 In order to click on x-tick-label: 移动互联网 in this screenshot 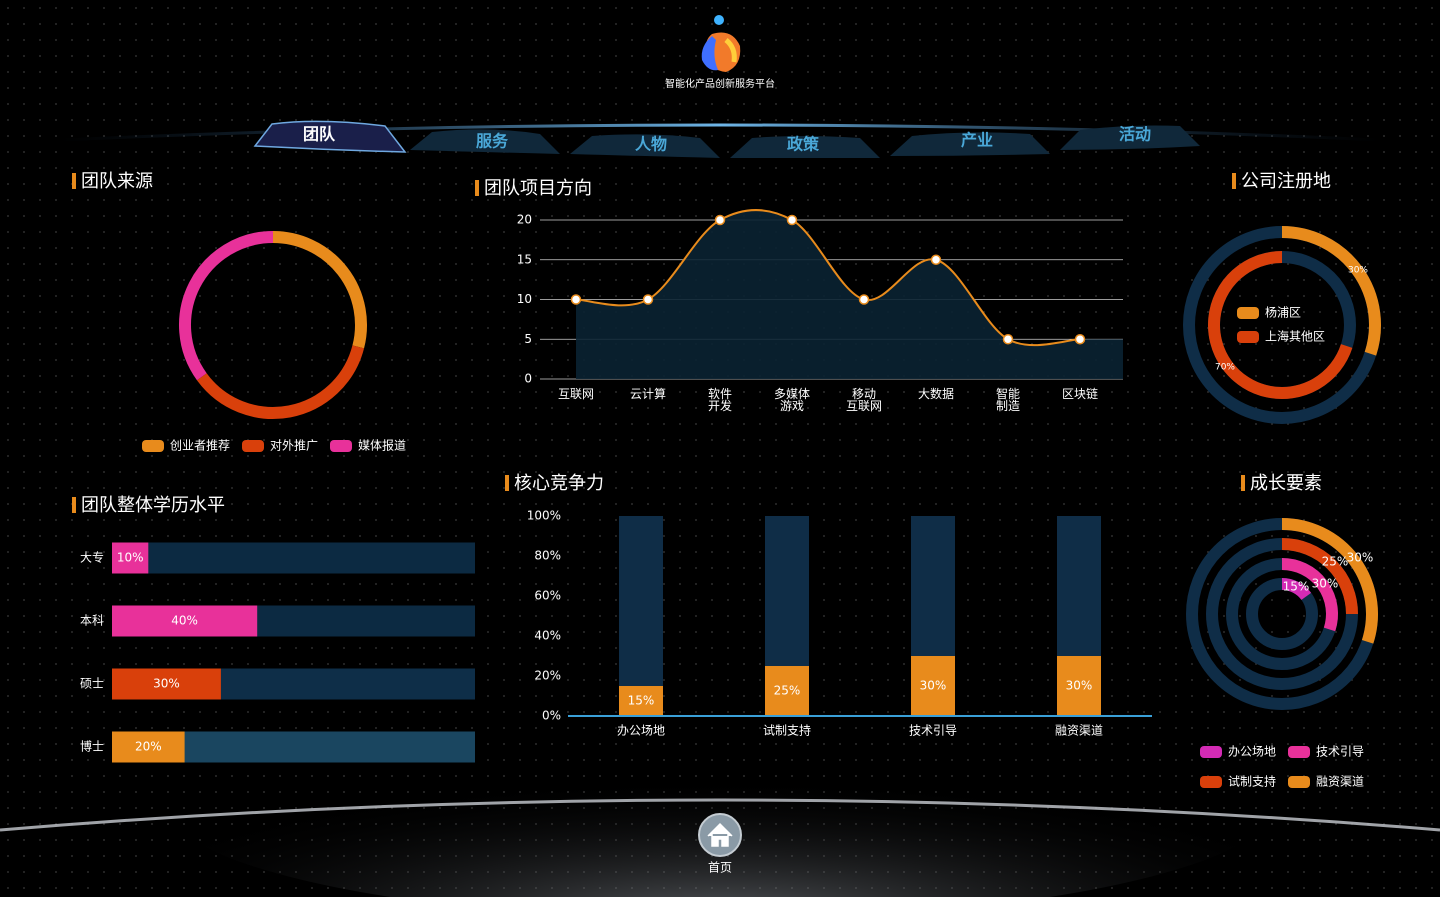, I will do `click(864, 400)`.